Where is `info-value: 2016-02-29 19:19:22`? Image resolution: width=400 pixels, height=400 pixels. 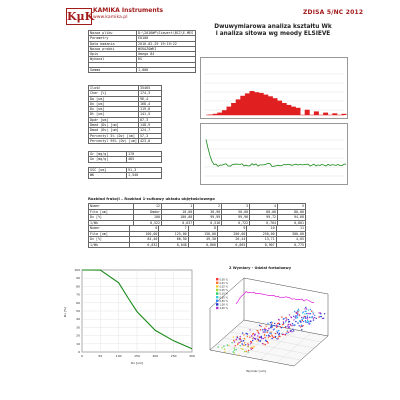 info-value: 2016-02-29 19:19:22 is located at coordinates (166, 43).